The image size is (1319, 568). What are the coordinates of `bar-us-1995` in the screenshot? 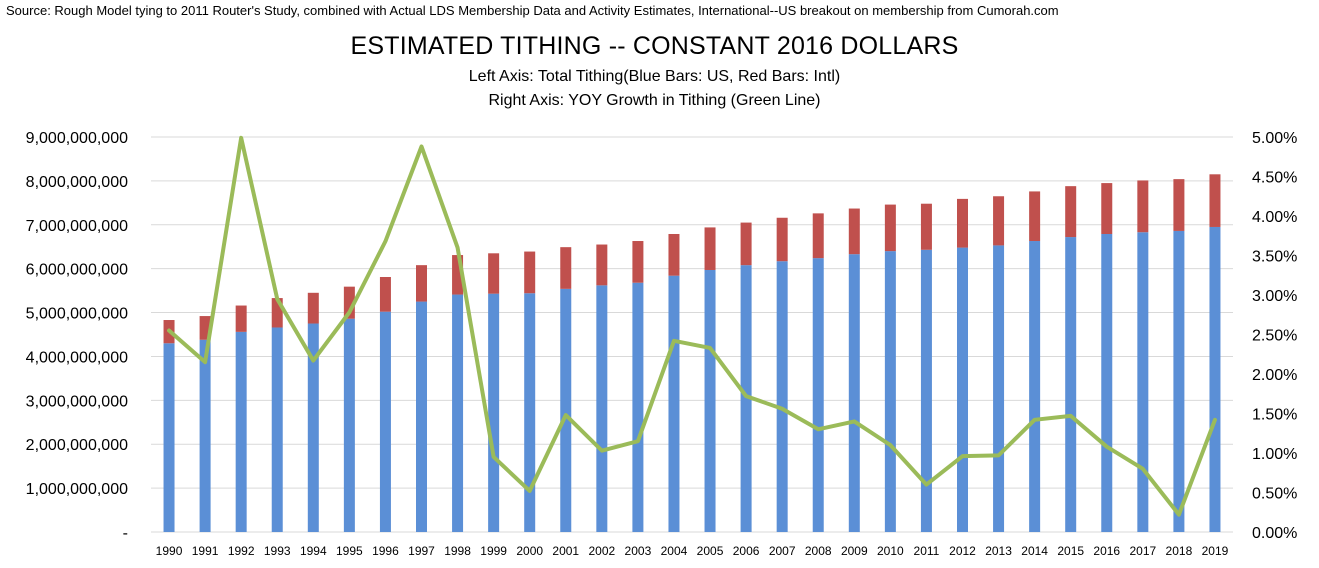 It's located at (349, 425).